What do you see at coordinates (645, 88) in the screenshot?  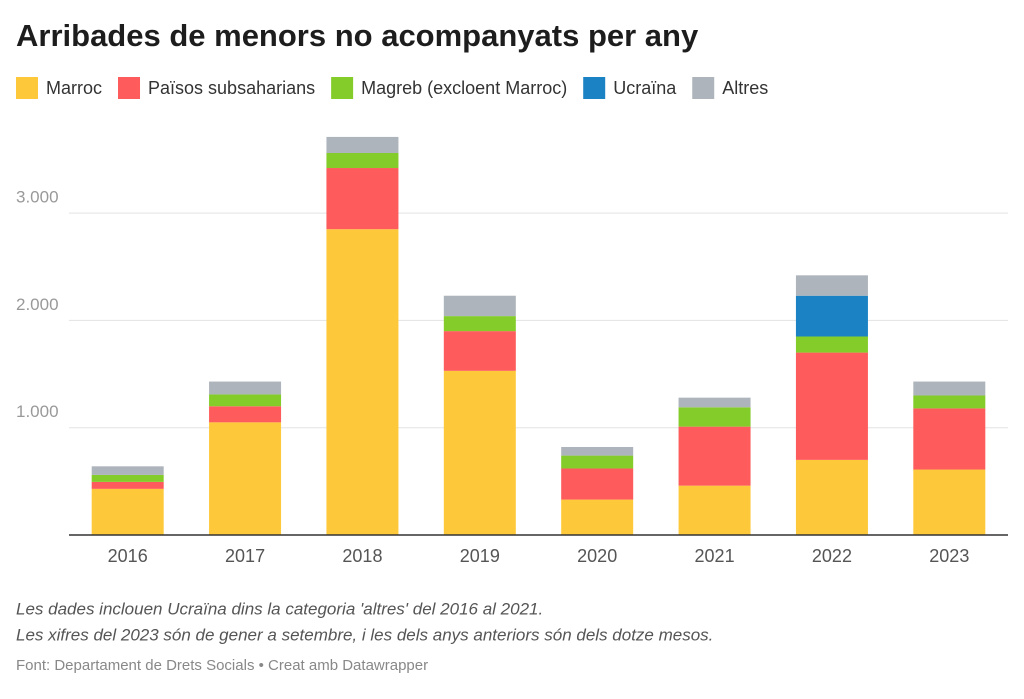 I see `legend-label: Ucraïna` at bounding box center [645, 88].